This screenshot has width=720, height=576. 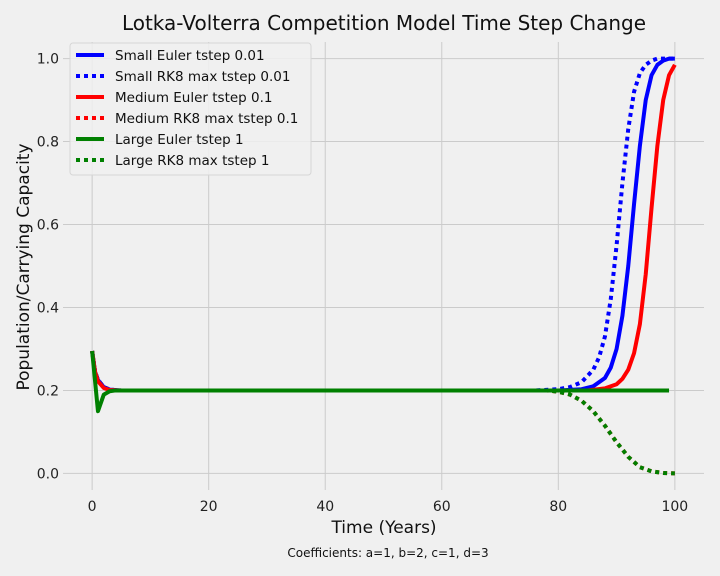 What do you see at coordinates (202, 77) in the screenshot?
I see `legend-label: Small RK8 max tstep 0.01` at bounding box center [202, 77].